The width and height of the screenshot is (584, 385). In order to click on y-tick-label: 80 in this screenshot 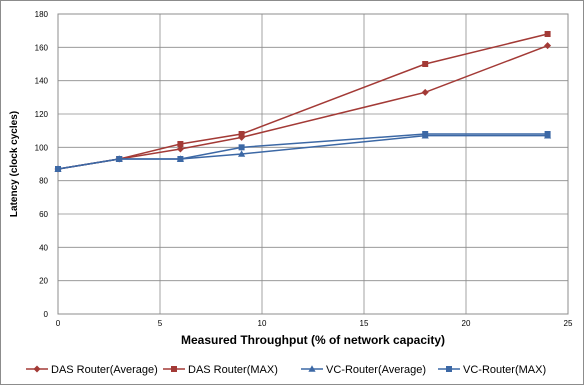, I will do `click(43, 181)`.